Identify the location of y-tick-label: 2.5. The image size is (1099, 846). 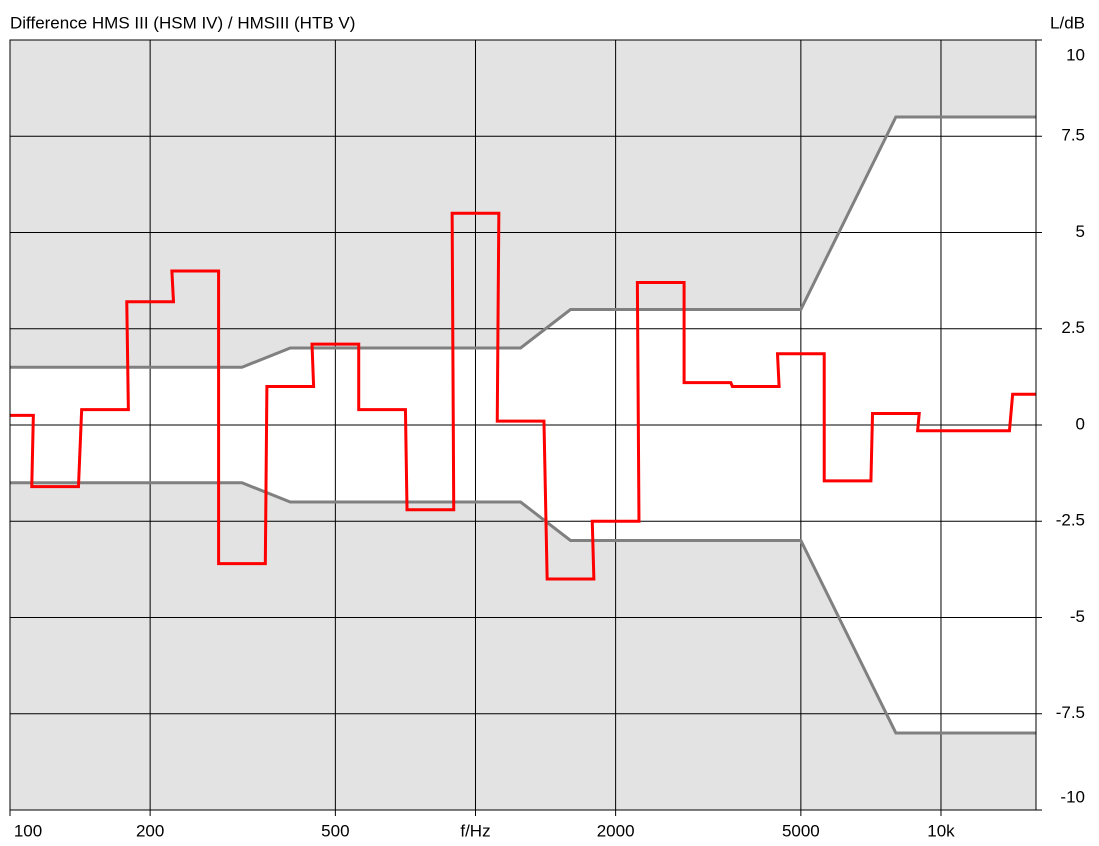
(1073, 327).